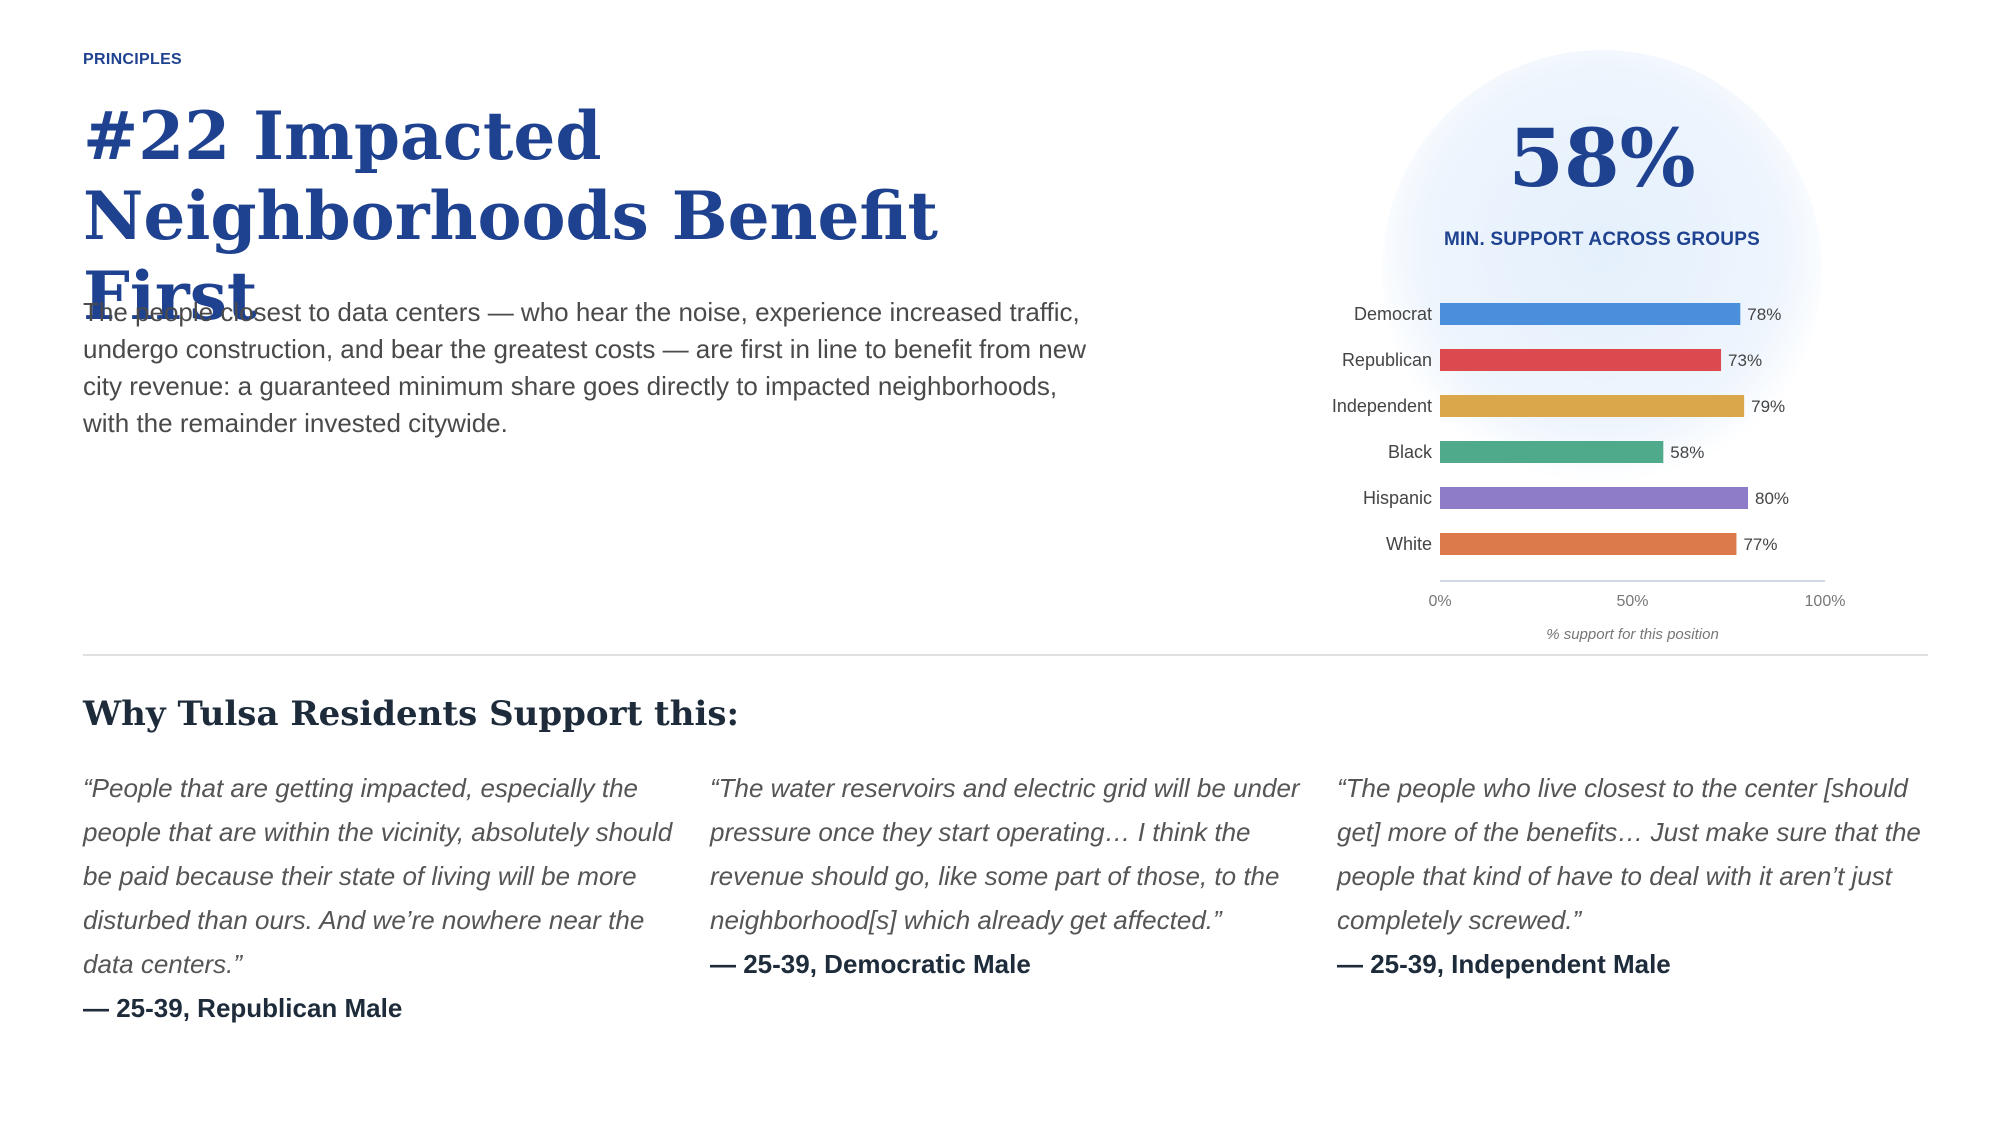  I want to click on quote-attribution: — 25-39, Republican Male, so click(243, 1008).